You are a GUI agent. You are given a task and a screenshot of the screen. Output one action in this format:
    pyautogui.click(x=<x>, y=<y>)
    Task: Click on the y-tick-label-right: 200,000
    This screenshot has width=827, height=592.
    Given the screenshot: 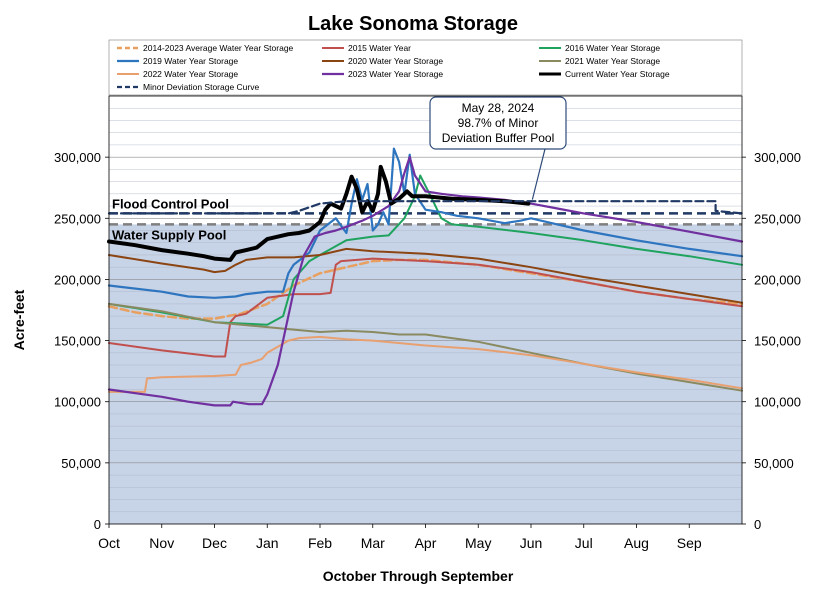 What is the action you would take?
    pyautogui.click(x=777, y=279)
    